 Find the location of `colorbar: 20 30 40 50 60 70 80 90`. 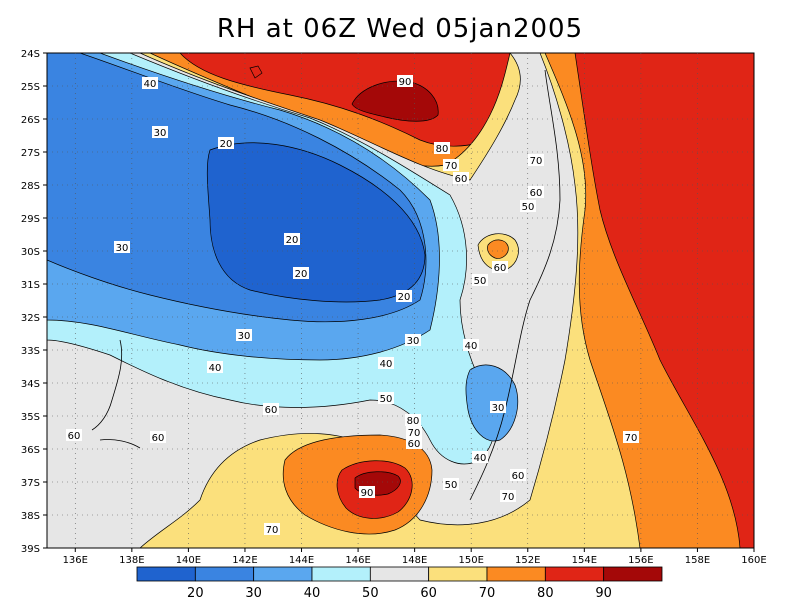

colorbar: 20 30 40 50 60 70 80 90 is located at coordinates (399, 583).